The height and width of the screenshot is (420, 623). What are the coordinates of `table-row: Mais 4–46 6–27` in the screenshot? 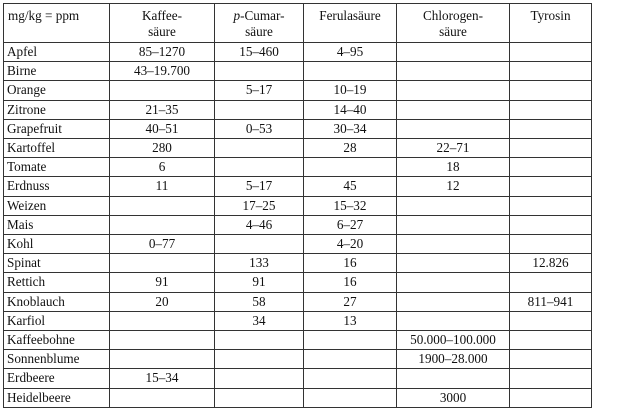 It's located at (297, 225).